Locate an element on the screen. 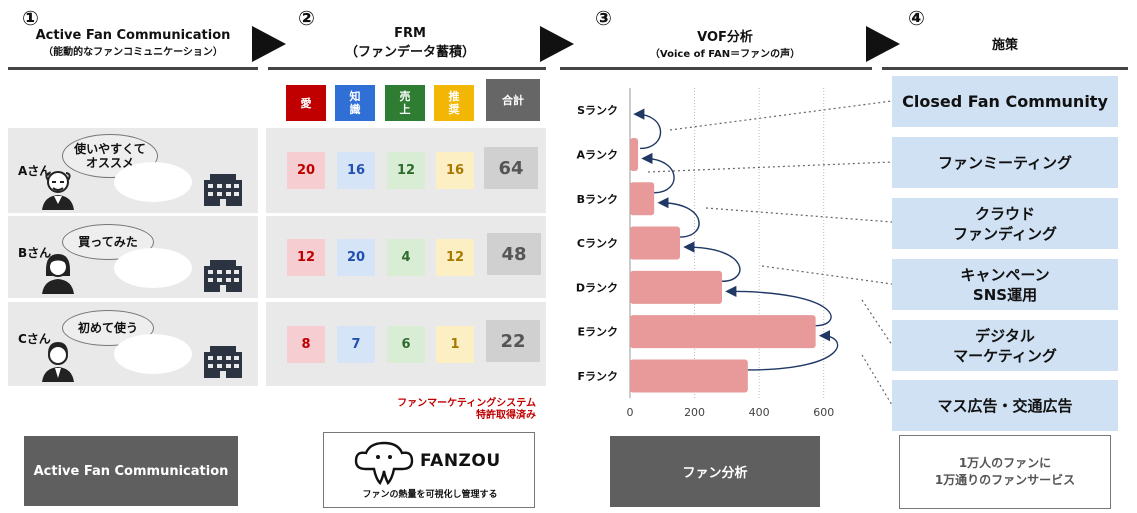 Image resolution: width=1137 pixels, height=513 pixels. frm-header-knowledge-l1: 知 is located at coordinates (355, 96).